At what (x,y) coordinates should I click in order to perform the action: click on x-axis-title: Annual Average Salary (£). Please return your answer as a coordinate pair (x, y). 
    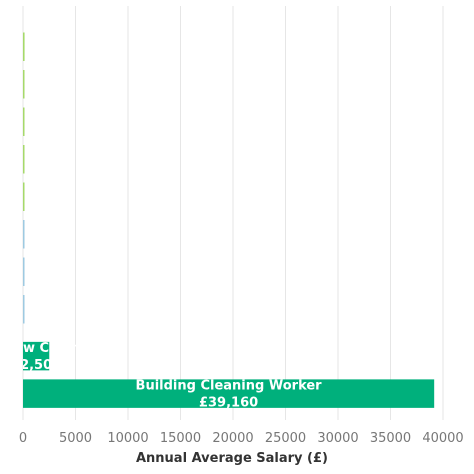
    Looking at the image, I should click on (232, 458).